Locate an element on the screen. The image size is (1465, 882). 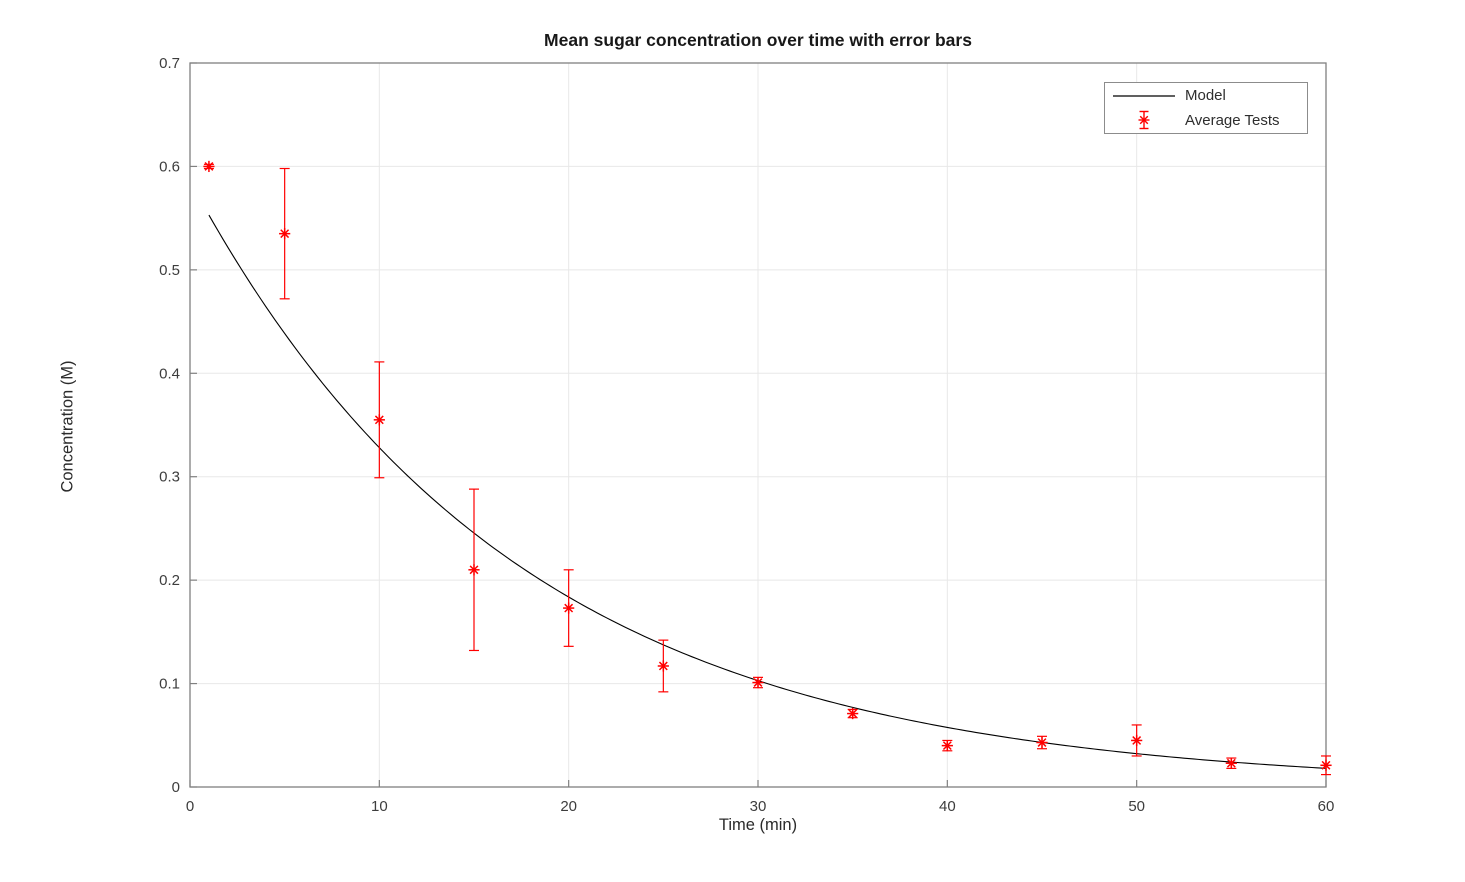
legend: Model Average Tests is located at coordinates (1206, 108).